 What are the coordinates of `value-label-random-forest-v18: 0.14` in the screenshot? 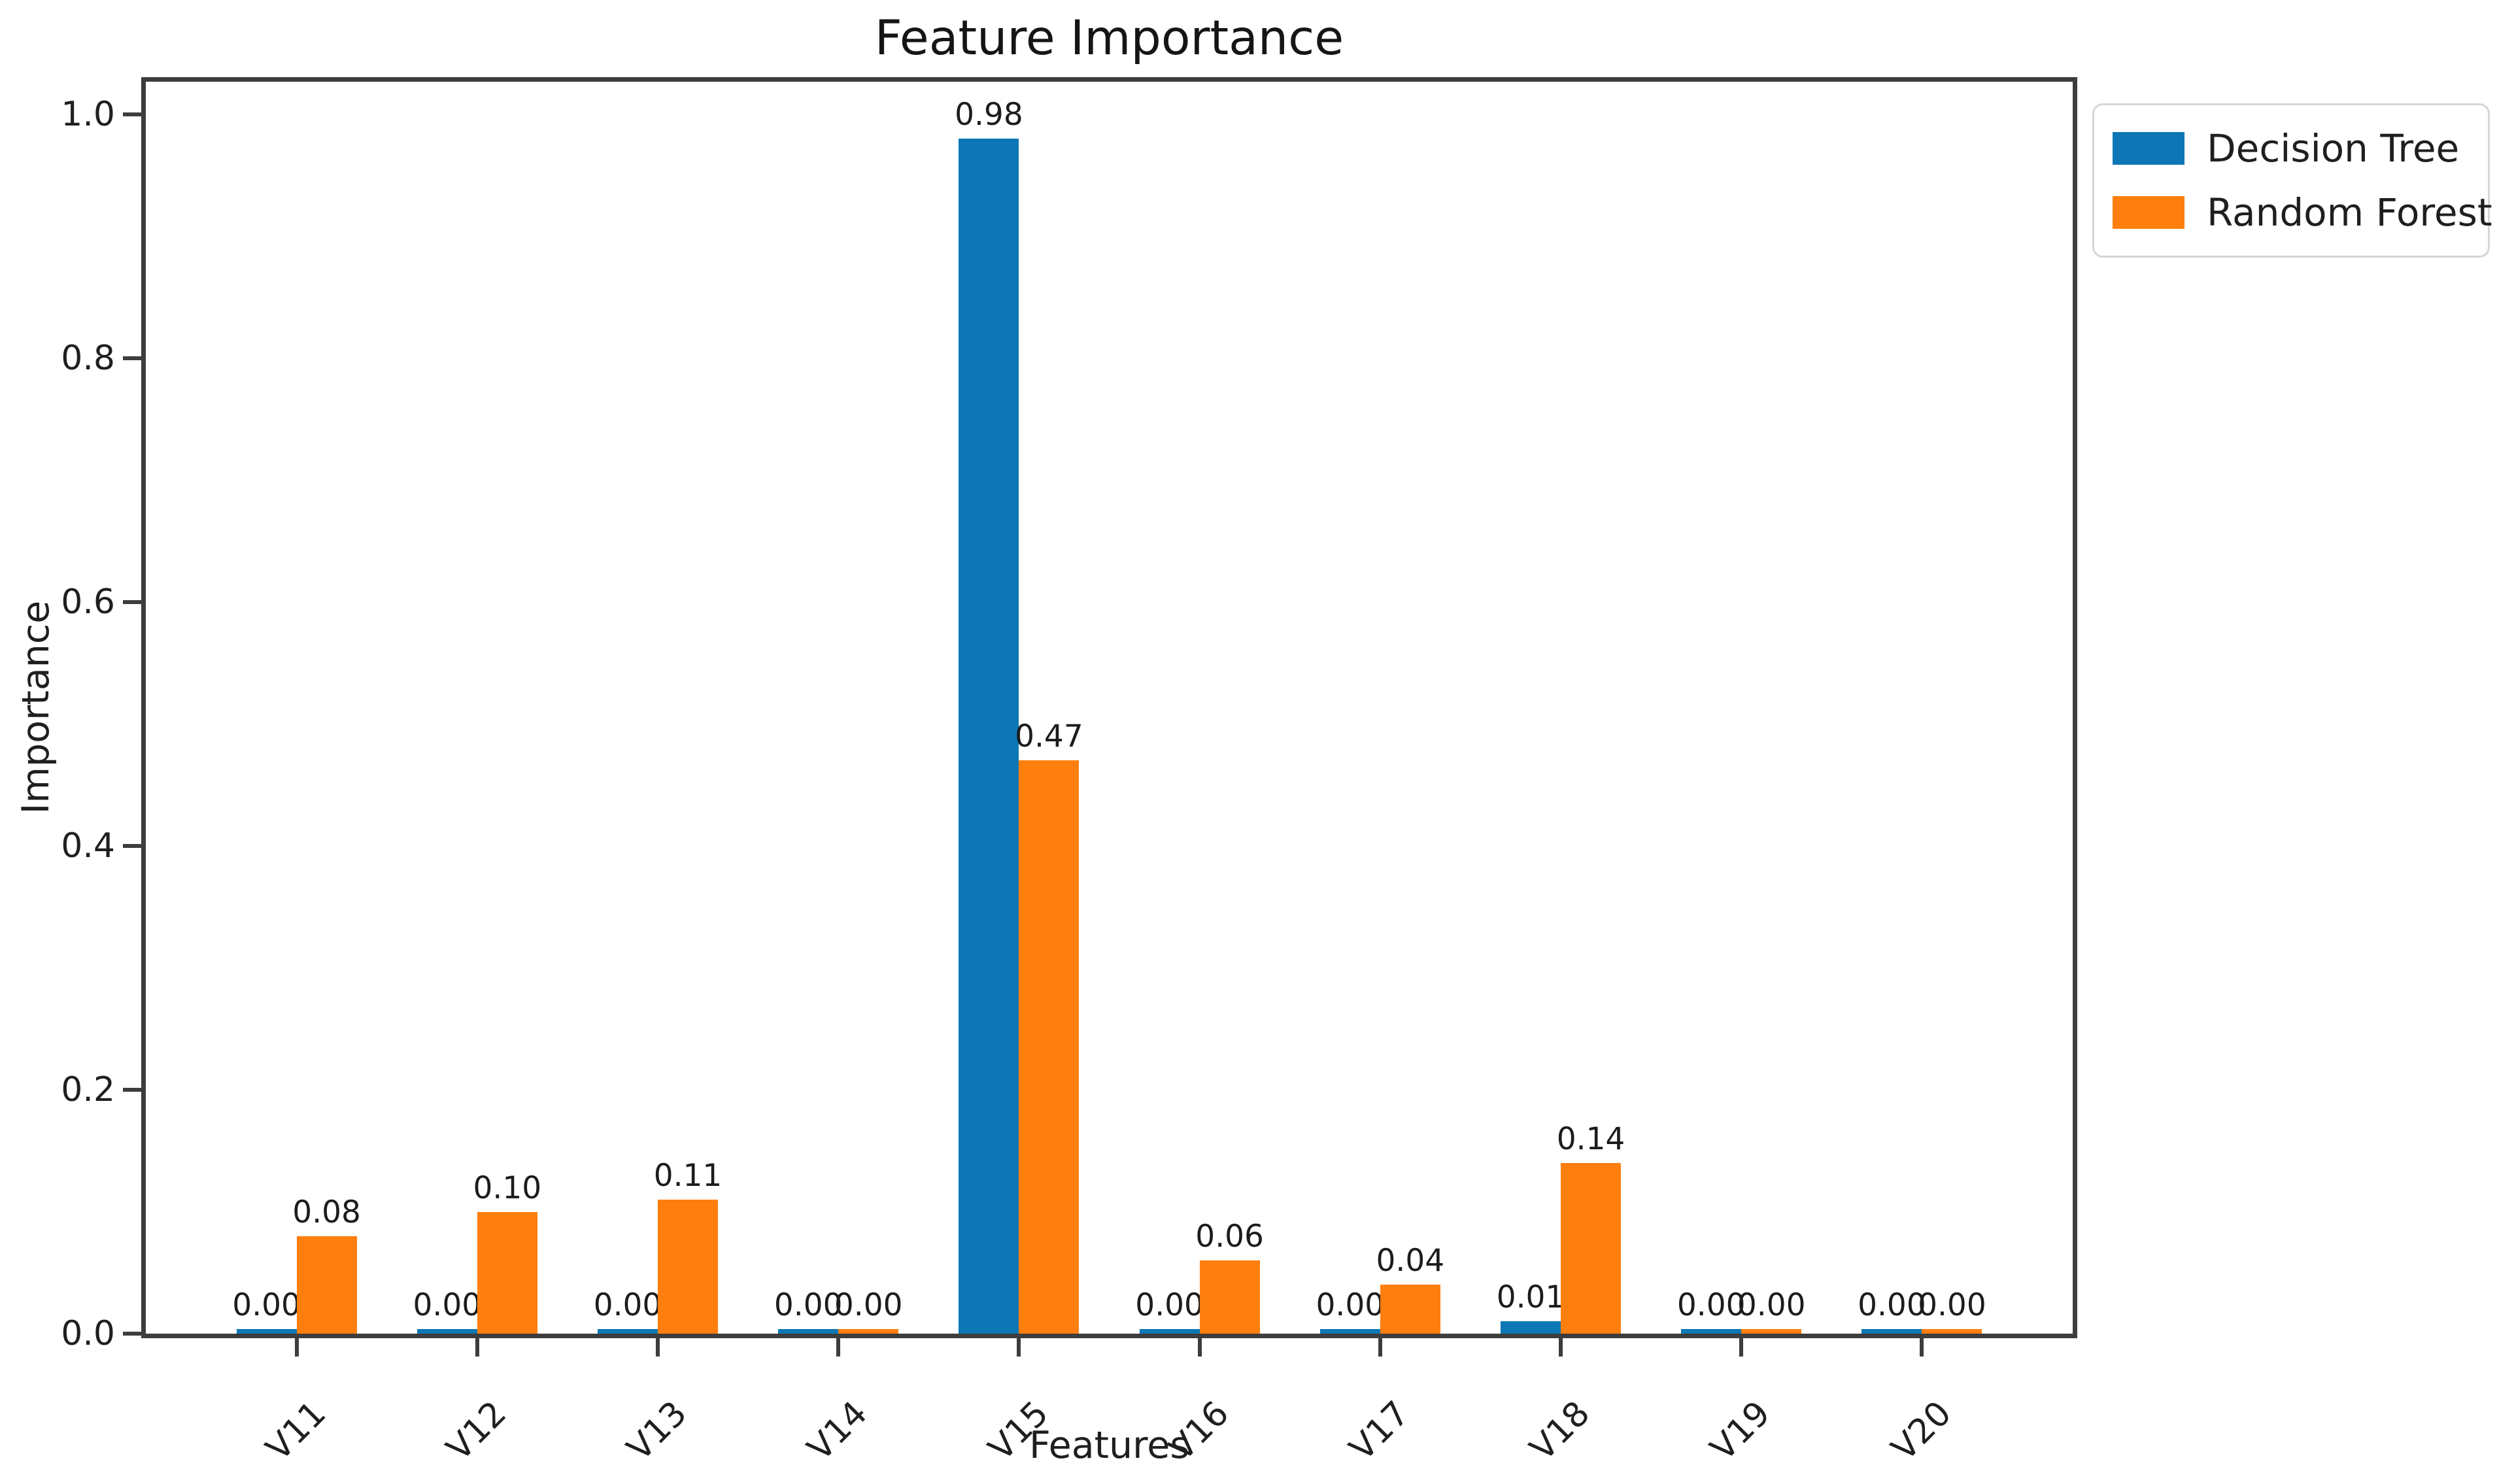 It's located at (1590, 1139).